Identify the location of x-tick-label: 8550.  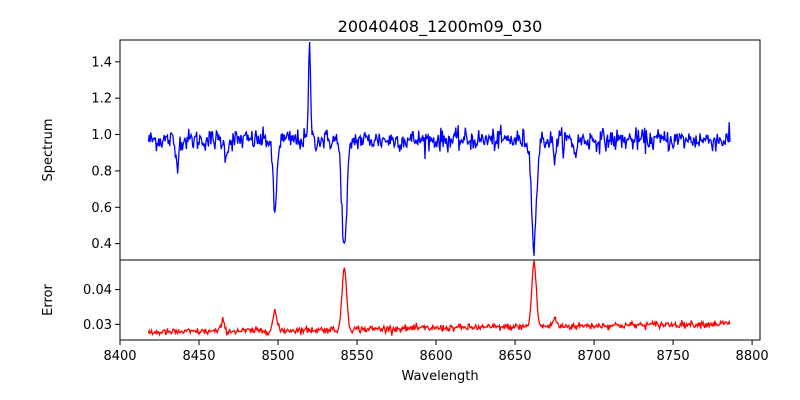
(356, 356).